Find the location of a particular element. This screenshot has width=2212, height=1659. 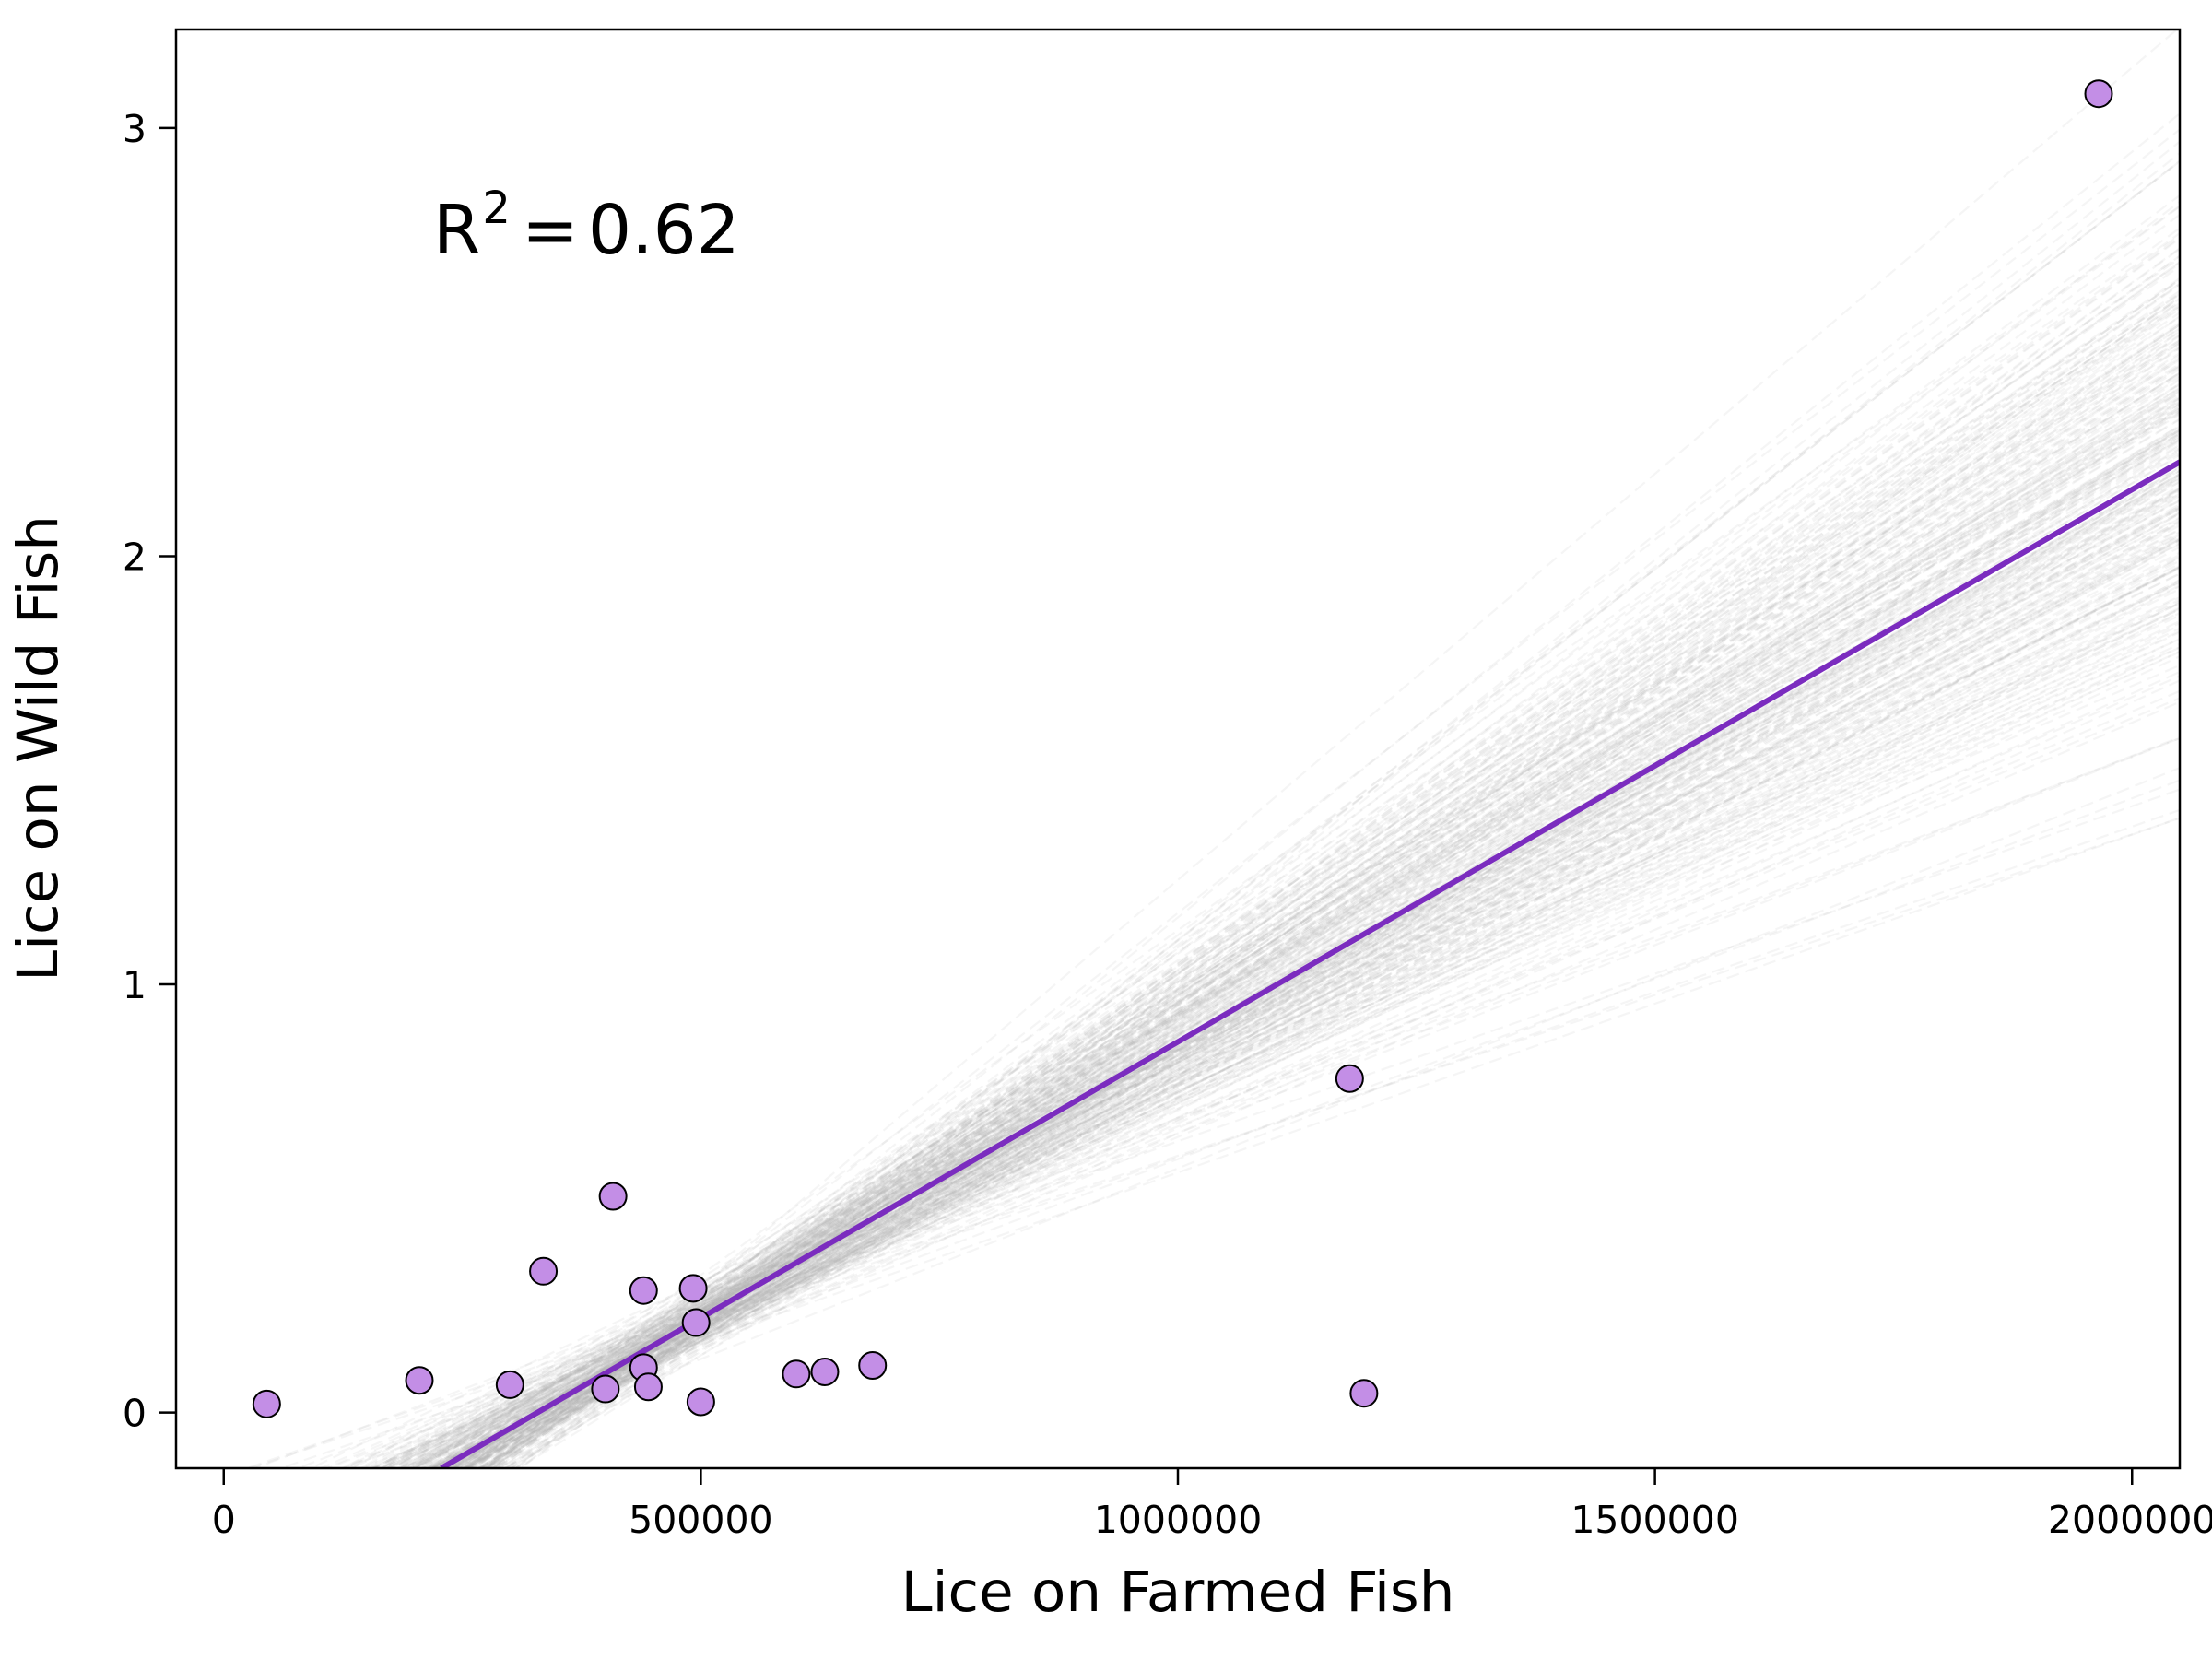

r-squared-annotation: R2 = 0.62 is located at coordinates (586, 226).